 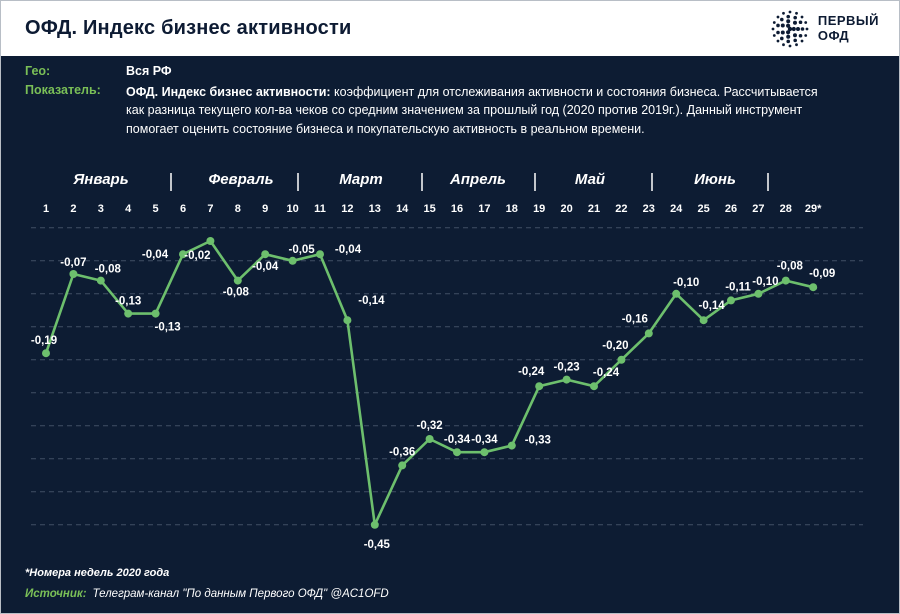 What do you see at coordinates (590, 179) in the screenshot?
I see `month-label: Май` at bounding box center [590, 179].